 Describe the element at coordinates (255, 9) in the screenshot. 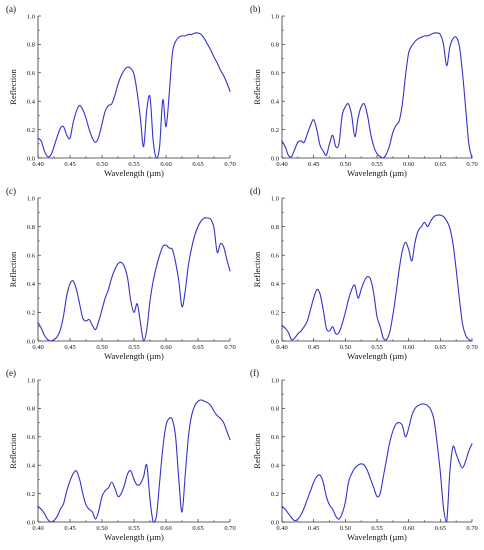

I see `panel-label: (b)` at that location.